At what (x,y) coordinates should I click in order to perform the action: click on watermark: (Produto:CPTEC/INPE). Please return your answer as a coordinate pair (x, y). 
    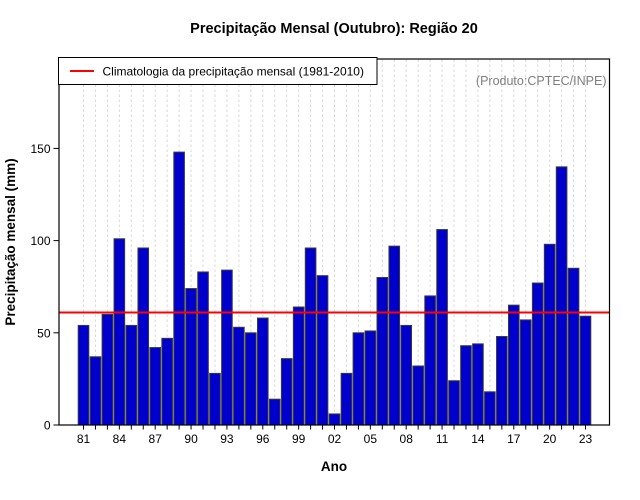
    Looking at the image, I should click on (541, 81).